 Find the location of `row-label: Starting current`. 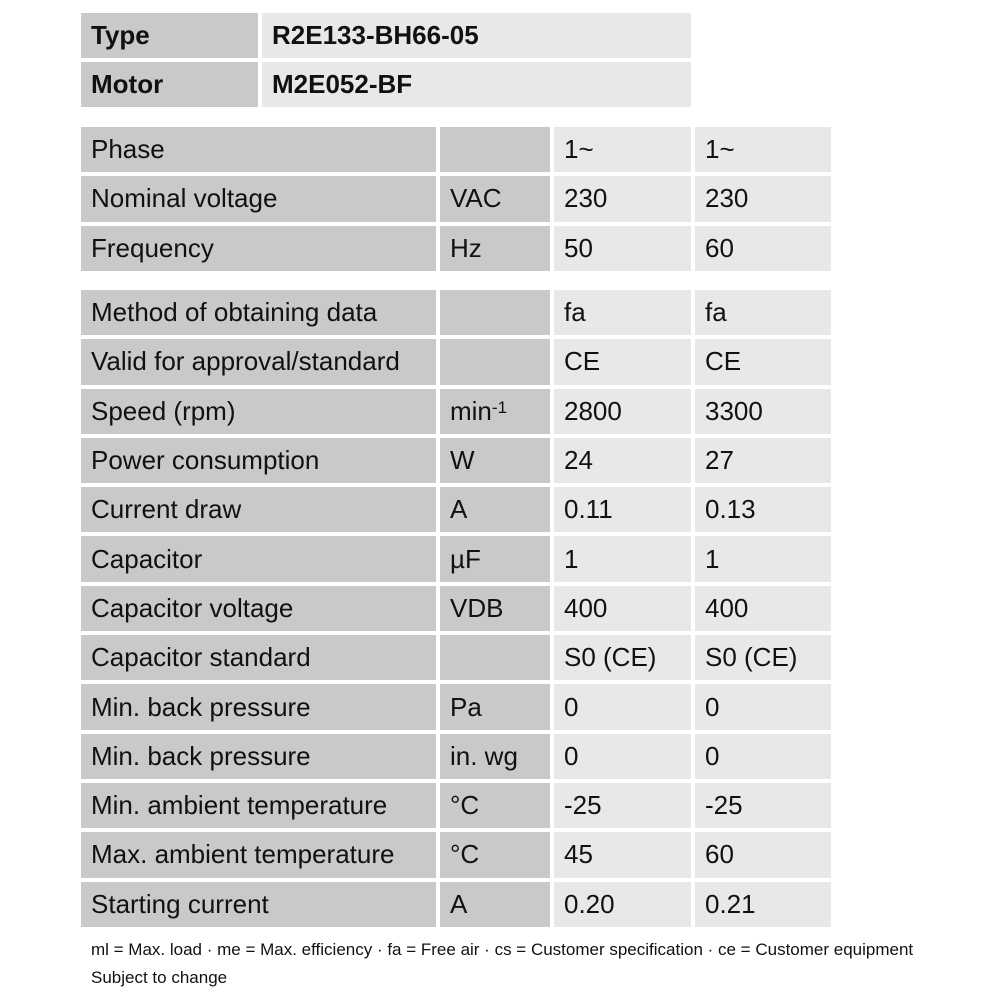

row-label: Starting current is located at coordinates (258, 904).